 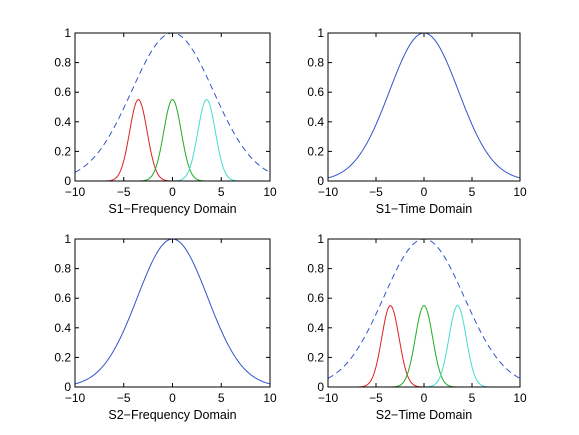 What do you see at coordinates (172, 415) in the screenshot?
I see `x-axis-label: S2−Frequency Domain` at bounding box center [172, 415].